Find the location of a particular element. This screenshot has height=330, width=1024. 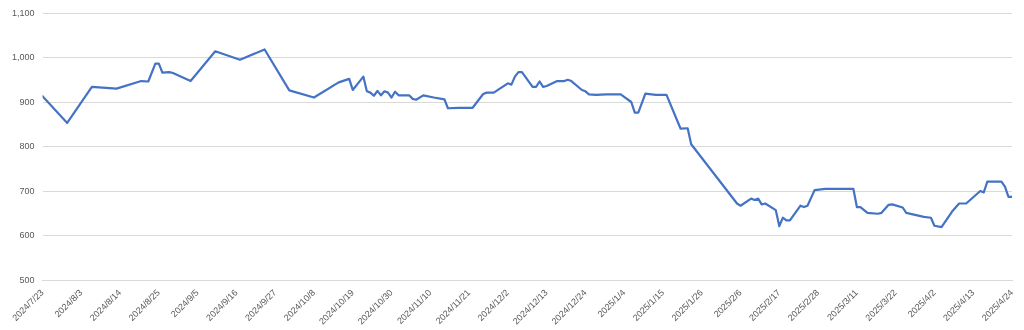

y-tick-label: 500 is located at coordinates (27, 280).